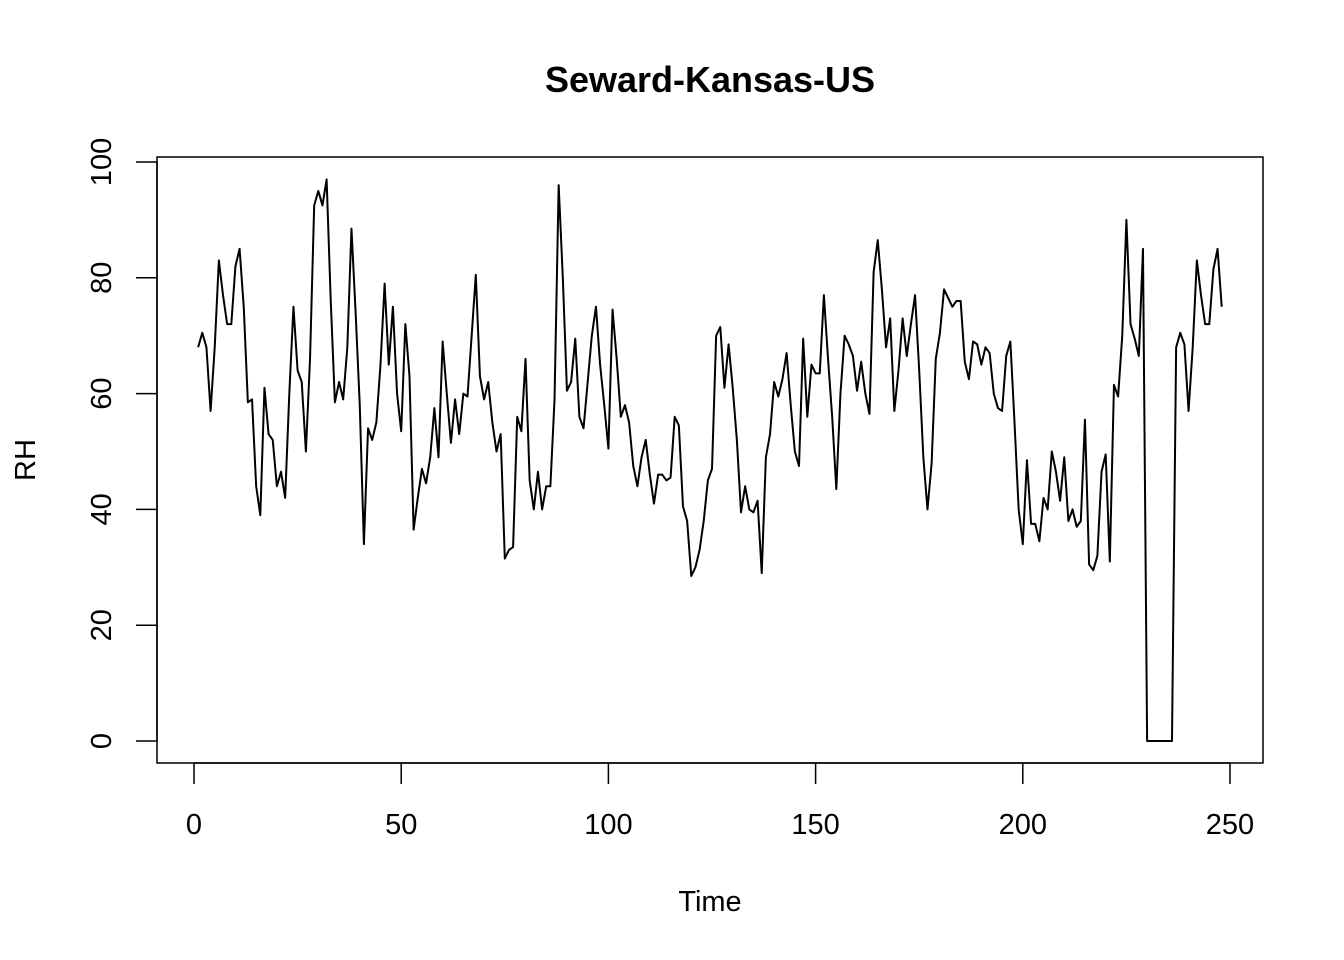  What do you see at coordinates (709, 902) in the screenshot?
I see `x-axis-label: Time` at bounding box center [709, 902].